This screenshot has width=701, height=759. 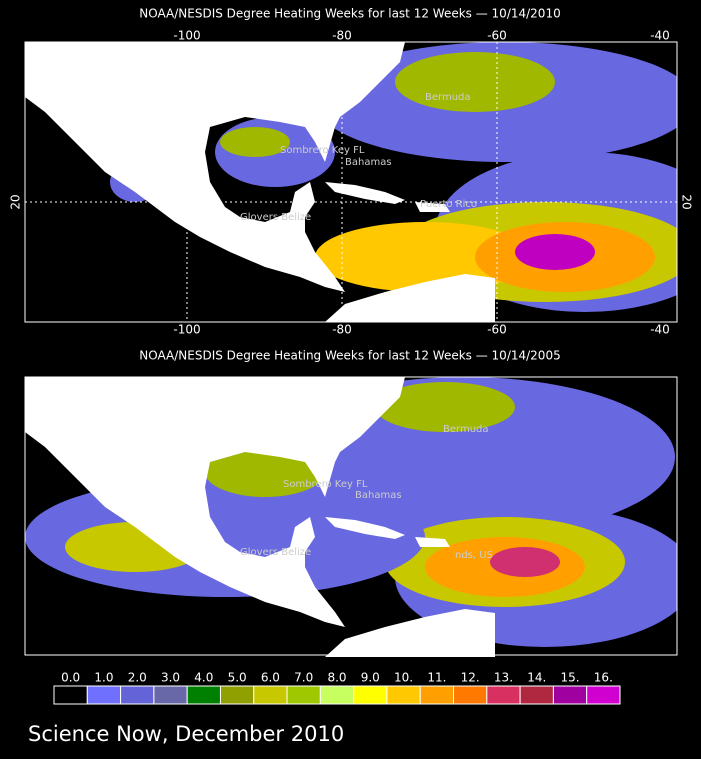 I want to click on colorbar-label: 15., so click(x=570, y=678).